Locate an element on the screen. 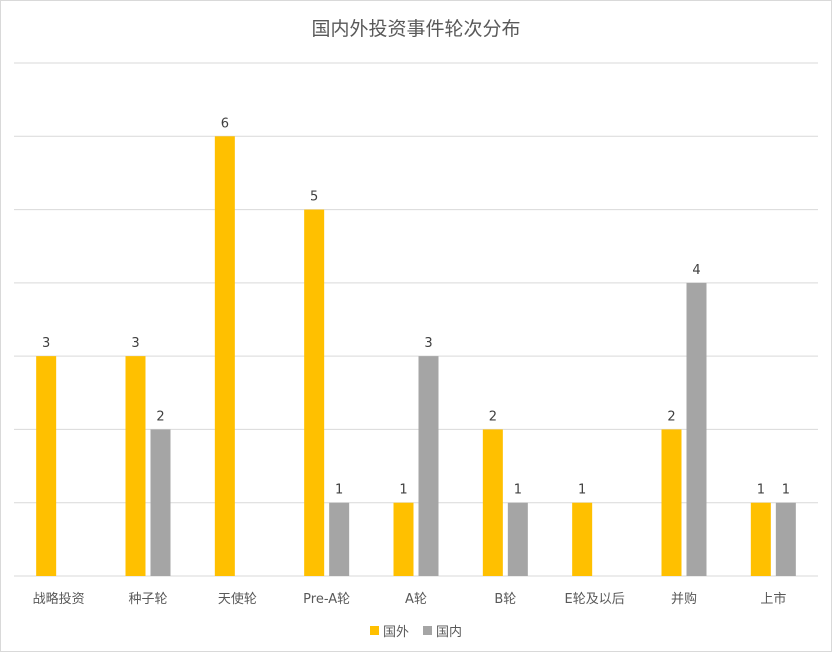 The image size is (832, 652). legend-item-domestic: 国内 is located at coordinates (442, 630).